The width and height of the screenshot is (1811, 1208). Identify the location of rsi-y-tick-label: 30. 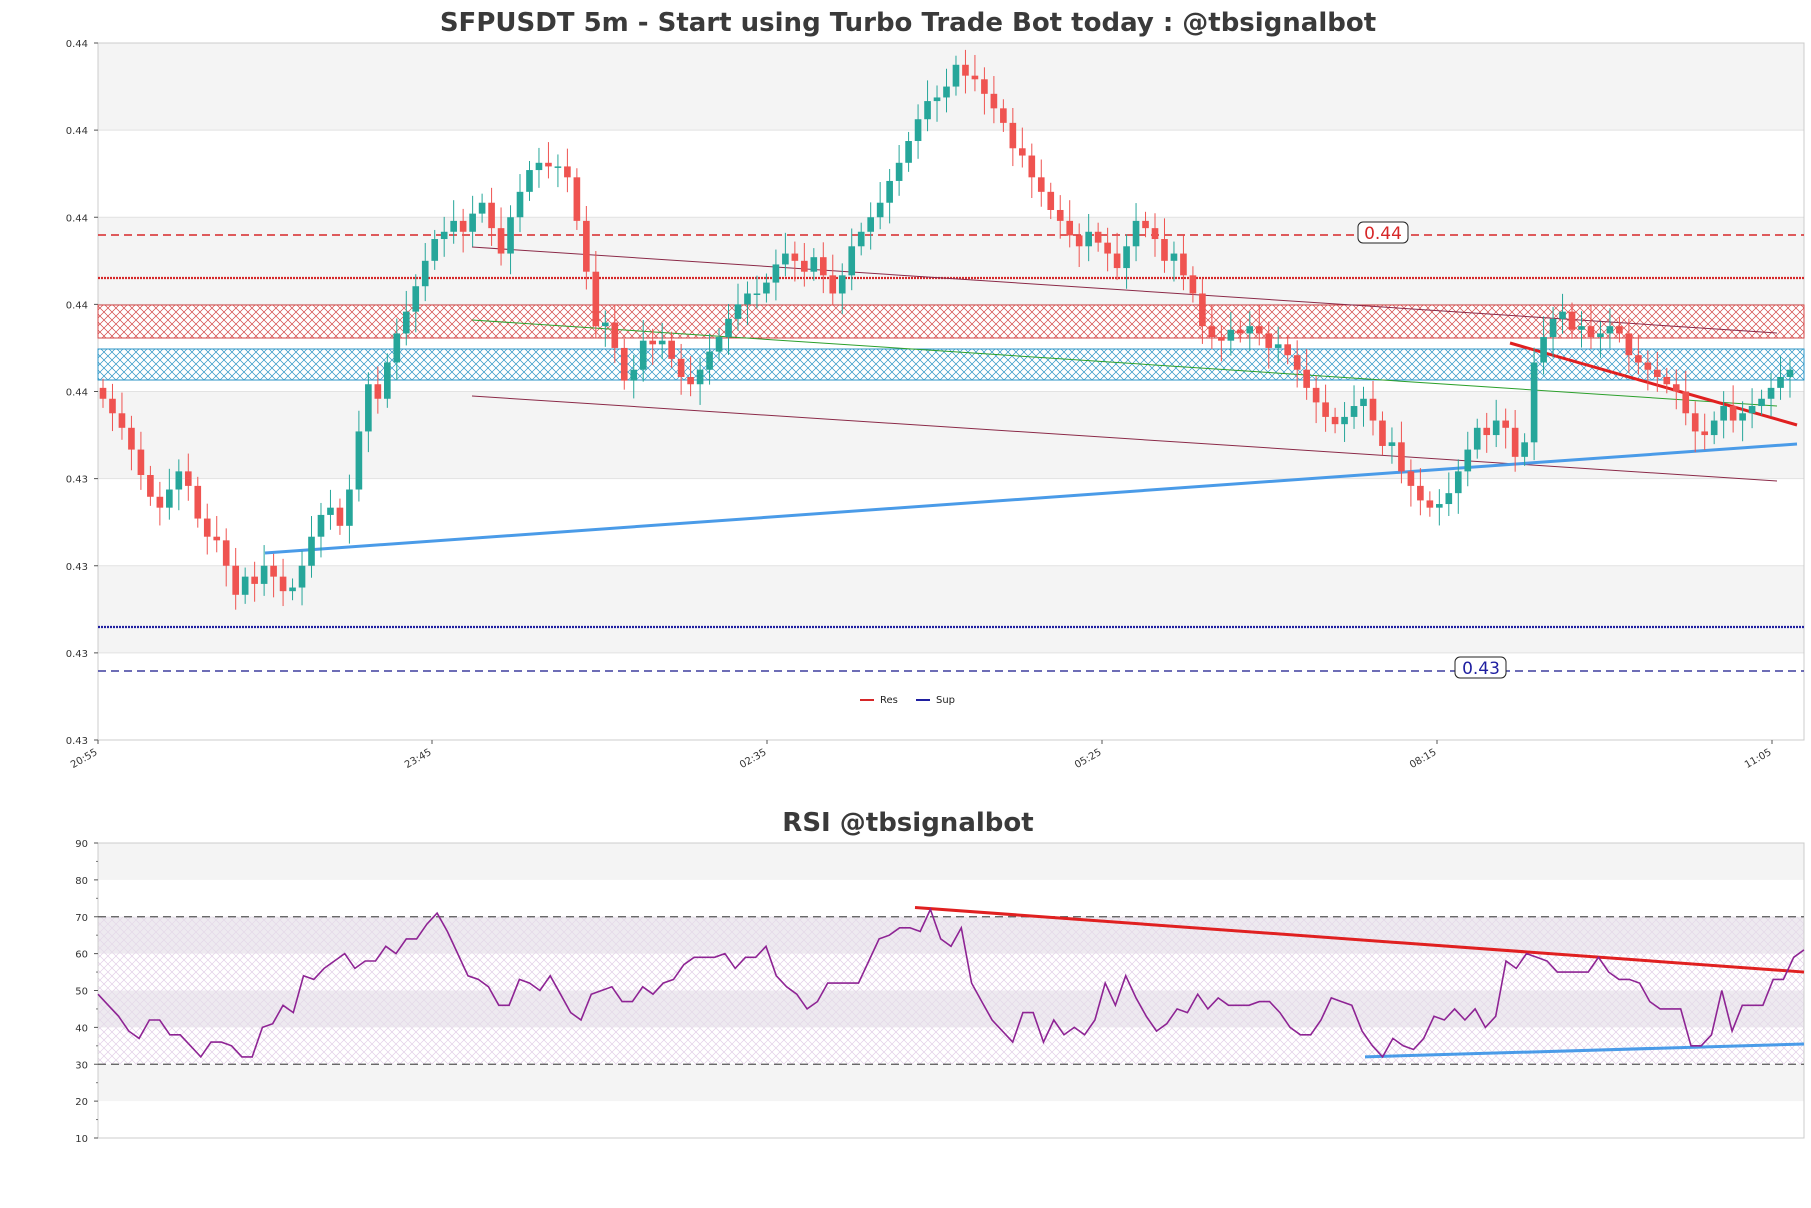
(81, 1065).